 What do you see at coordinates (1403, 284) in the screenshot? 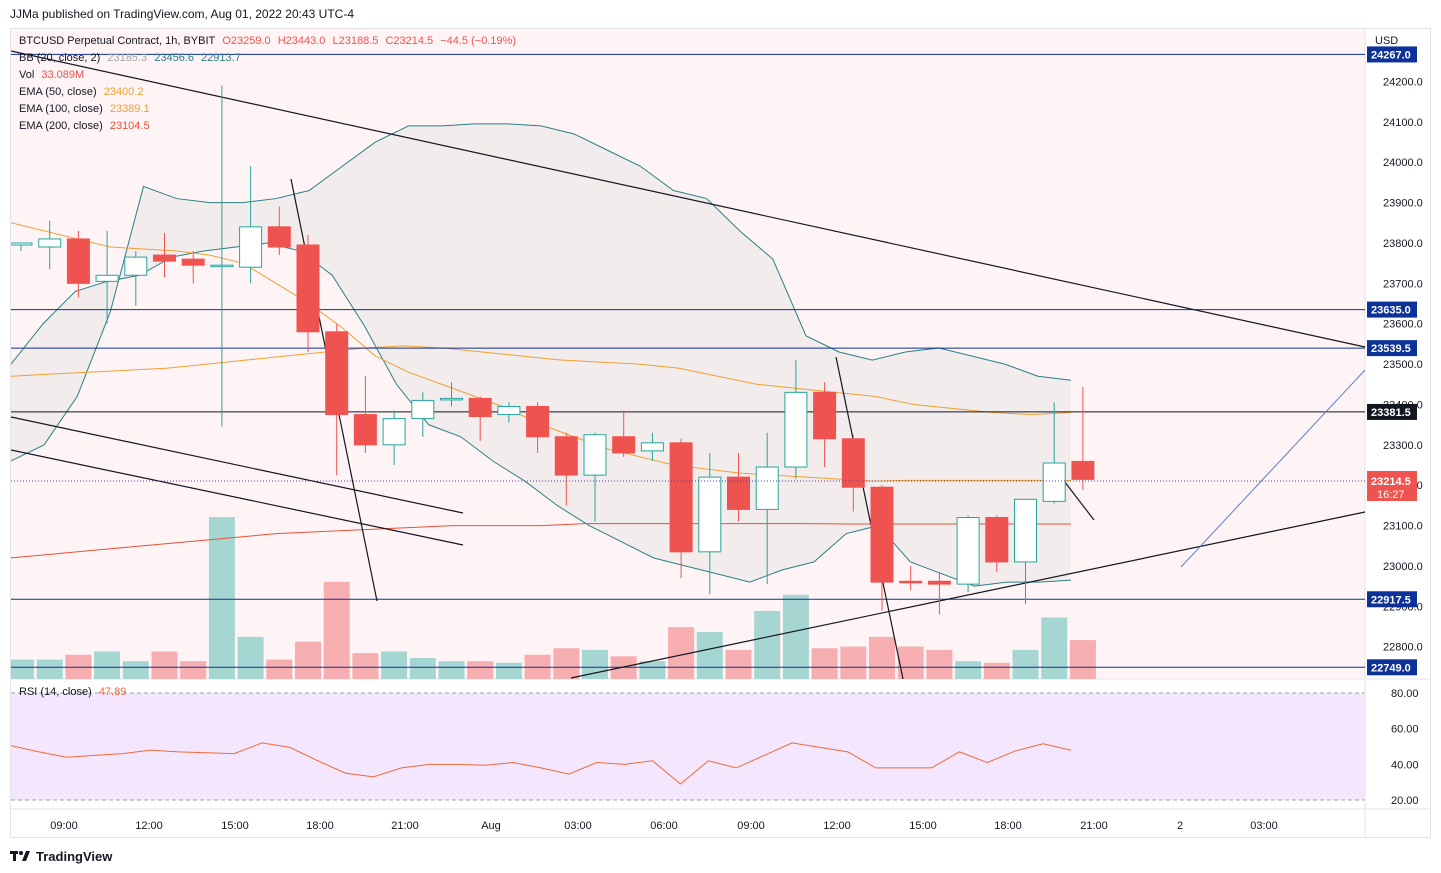
I see `price-tick-label: 23700.0` at bounding box center [1403, 284].